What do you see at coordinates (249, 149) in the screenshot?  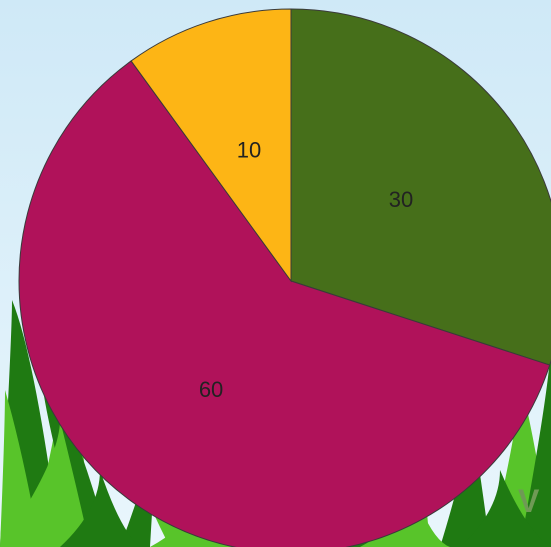 I see `slice-label-10: 10` at bounding box center [249, 149].